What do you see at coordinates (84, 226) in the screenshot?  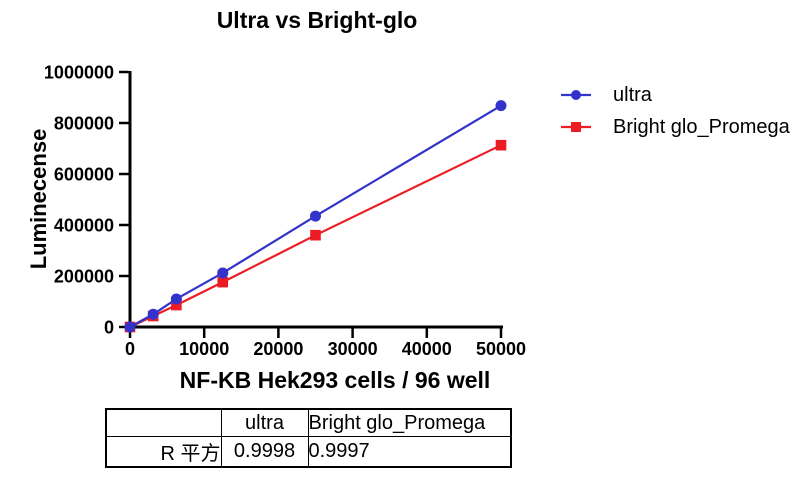 I see `svg-text: 400000` at bounding box center [84, 226].